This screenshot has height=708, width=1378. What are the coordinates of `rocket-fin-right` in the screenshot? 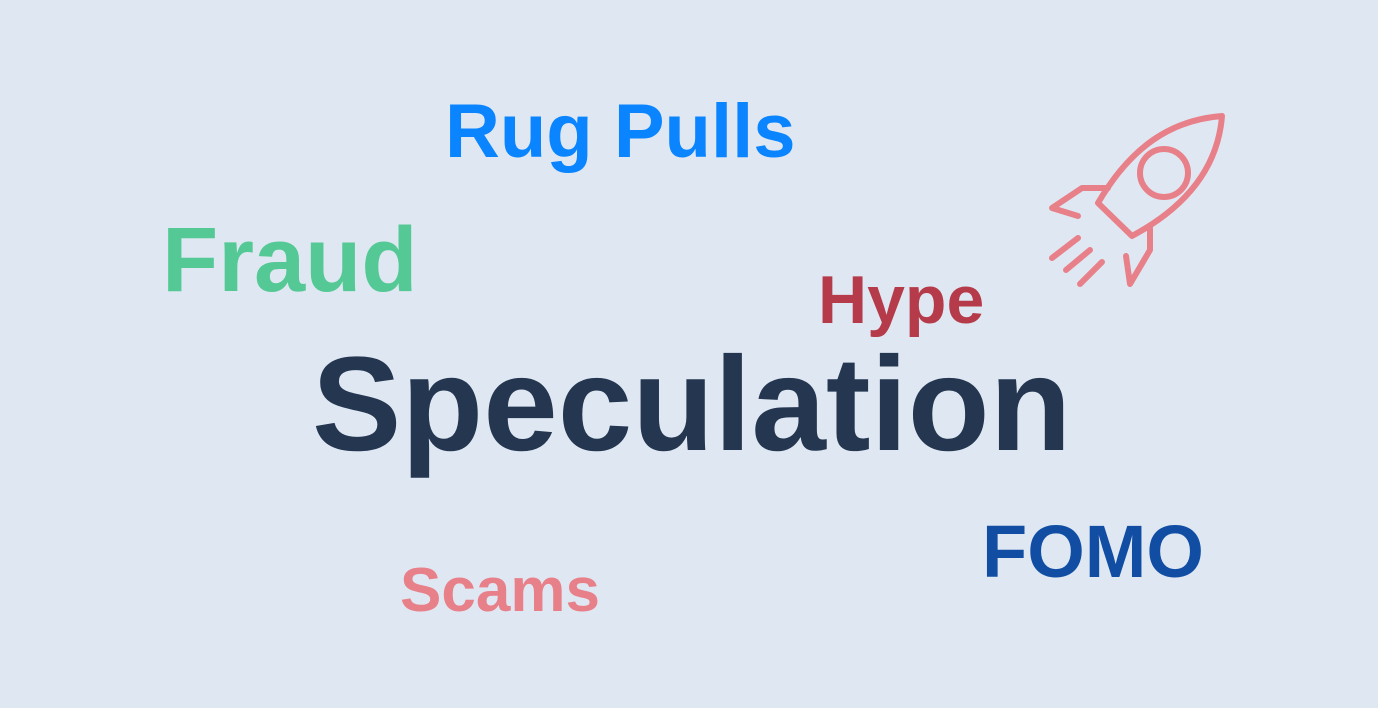 It's located at (1138, 256).